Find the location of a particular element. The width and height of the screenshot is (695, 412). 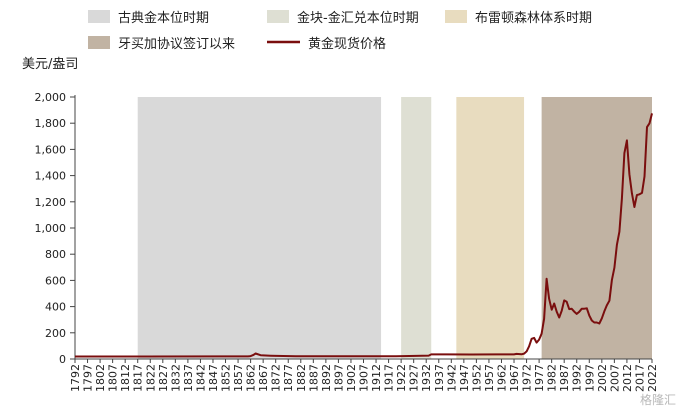

x-tick-label-44: 2012 is located at coordinates (627, 378).